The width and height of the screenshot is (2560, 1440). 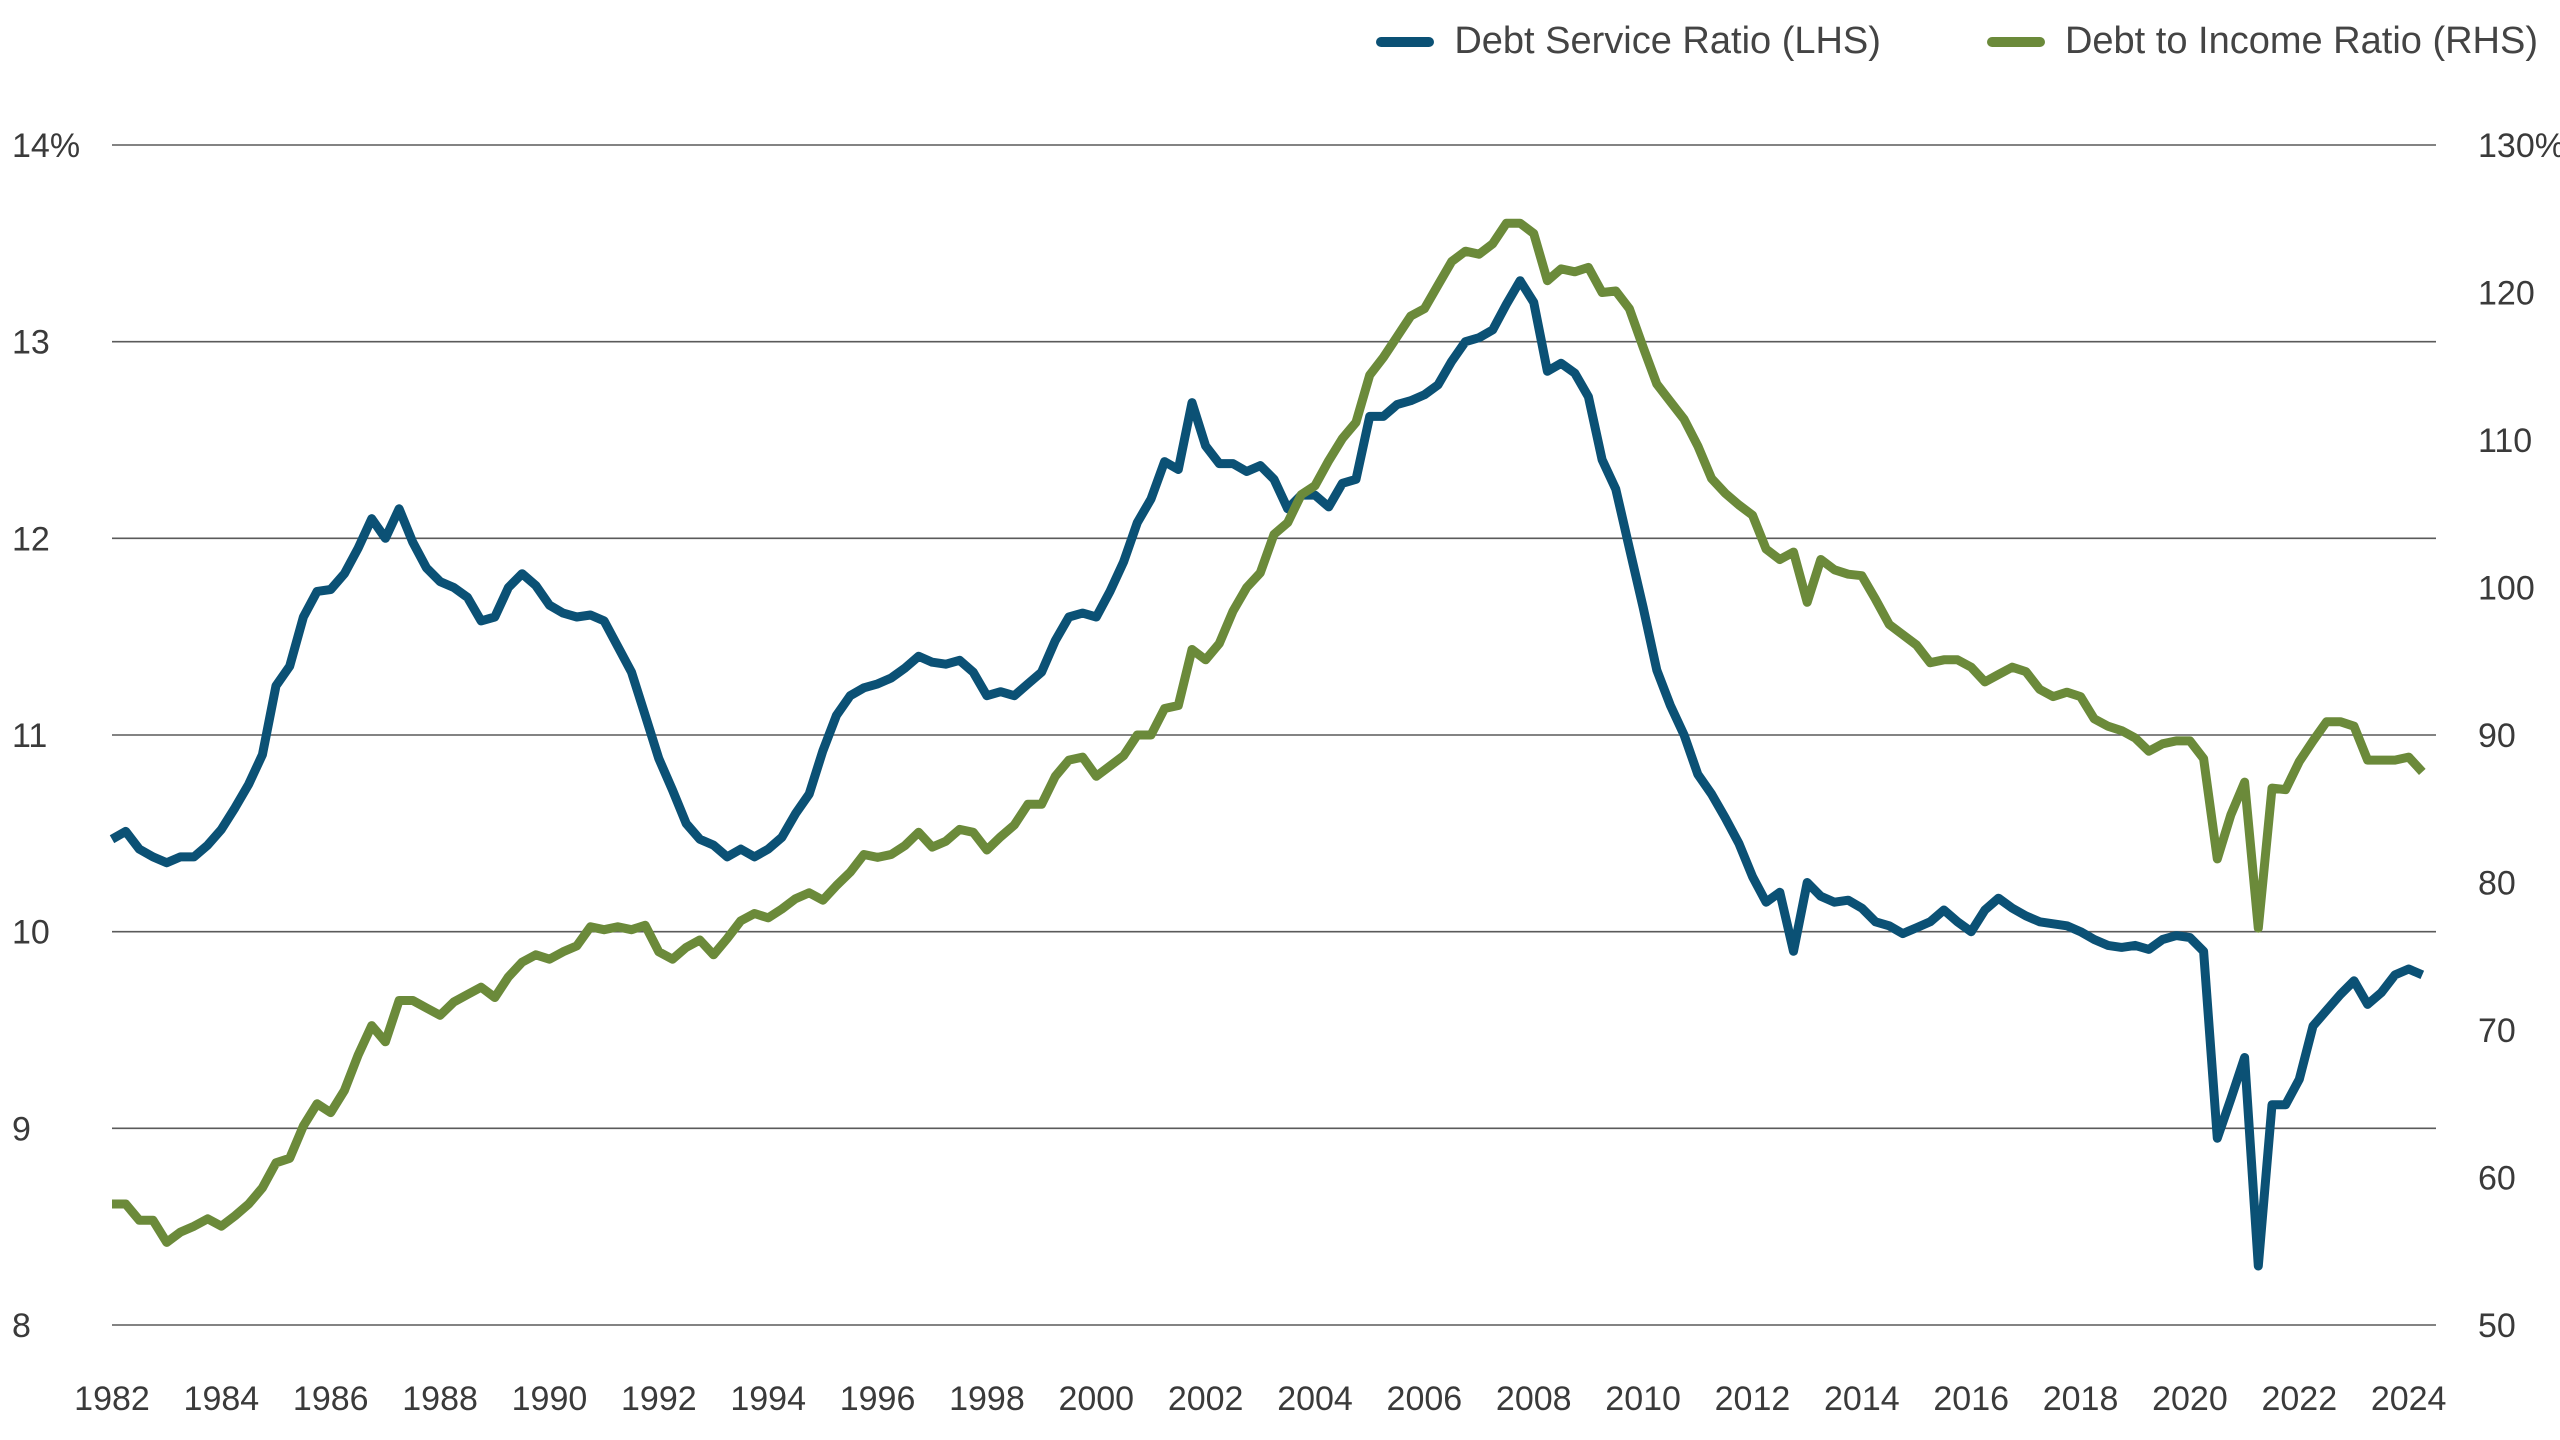 I want to click on x-tick-label: 1988, so click(x=440, y=1399).